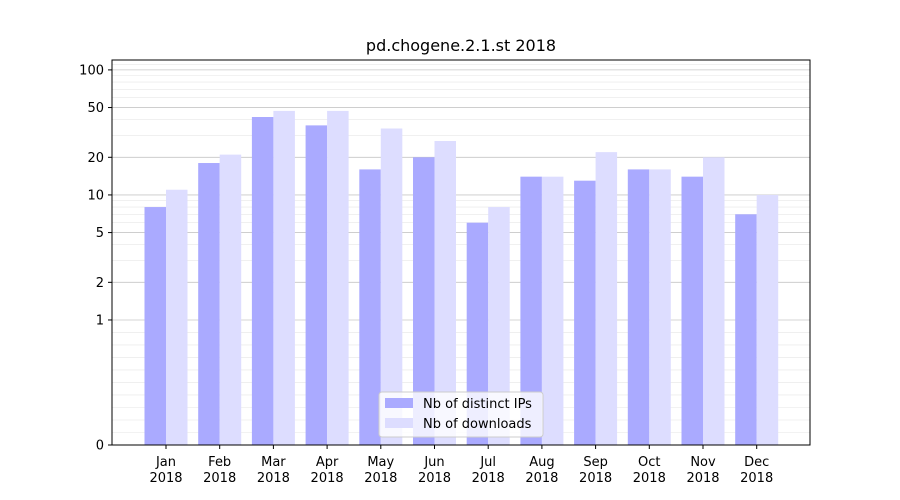 The image size is (900, 500). I want to click on y-tick-label: 1, so click(100, 320).